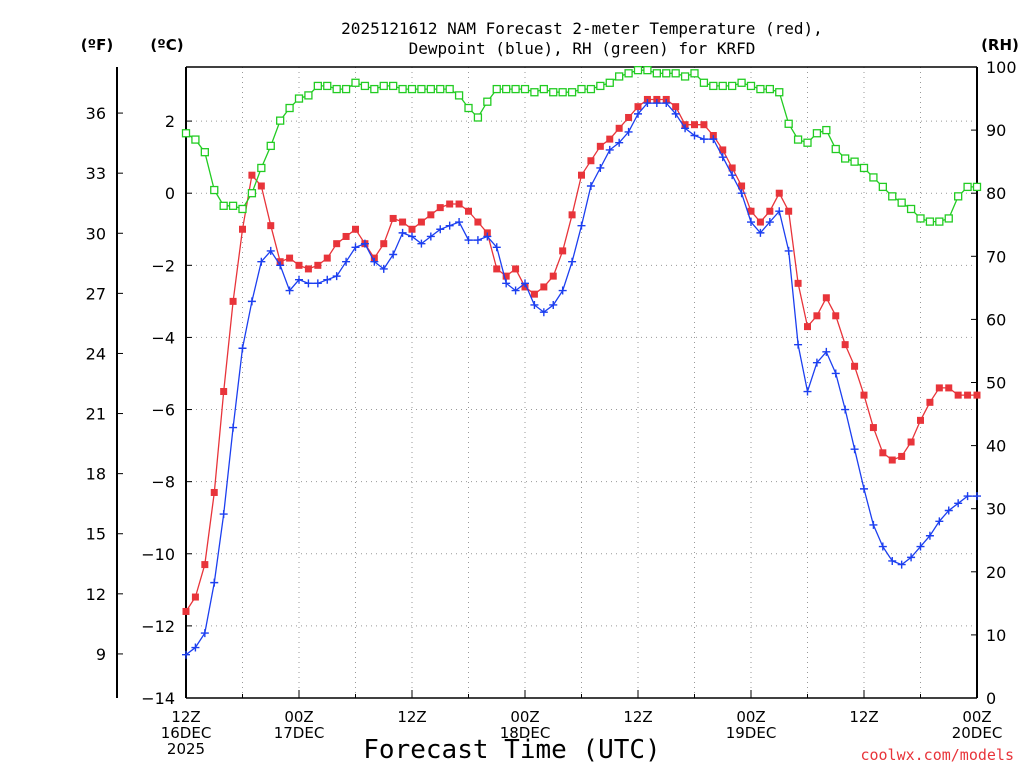 This screenshot has height=768, width=1024. Describe the element at coordinates (996, 256) in the screenshot. I see `rh-tick-label: 70` at that location.